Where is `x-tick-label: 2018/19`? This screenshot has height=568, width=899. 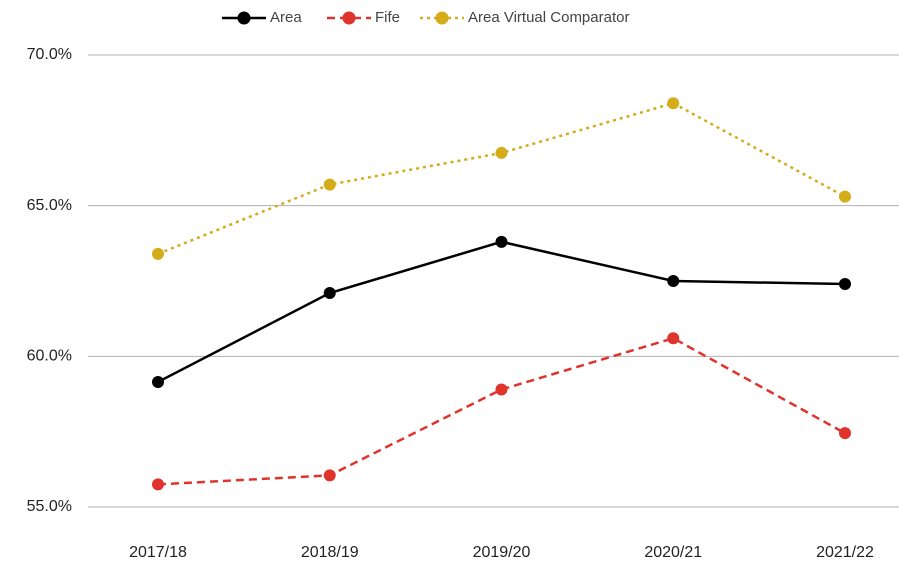
x-tick-label: 2018/19 is located at coordinates (330, 552).